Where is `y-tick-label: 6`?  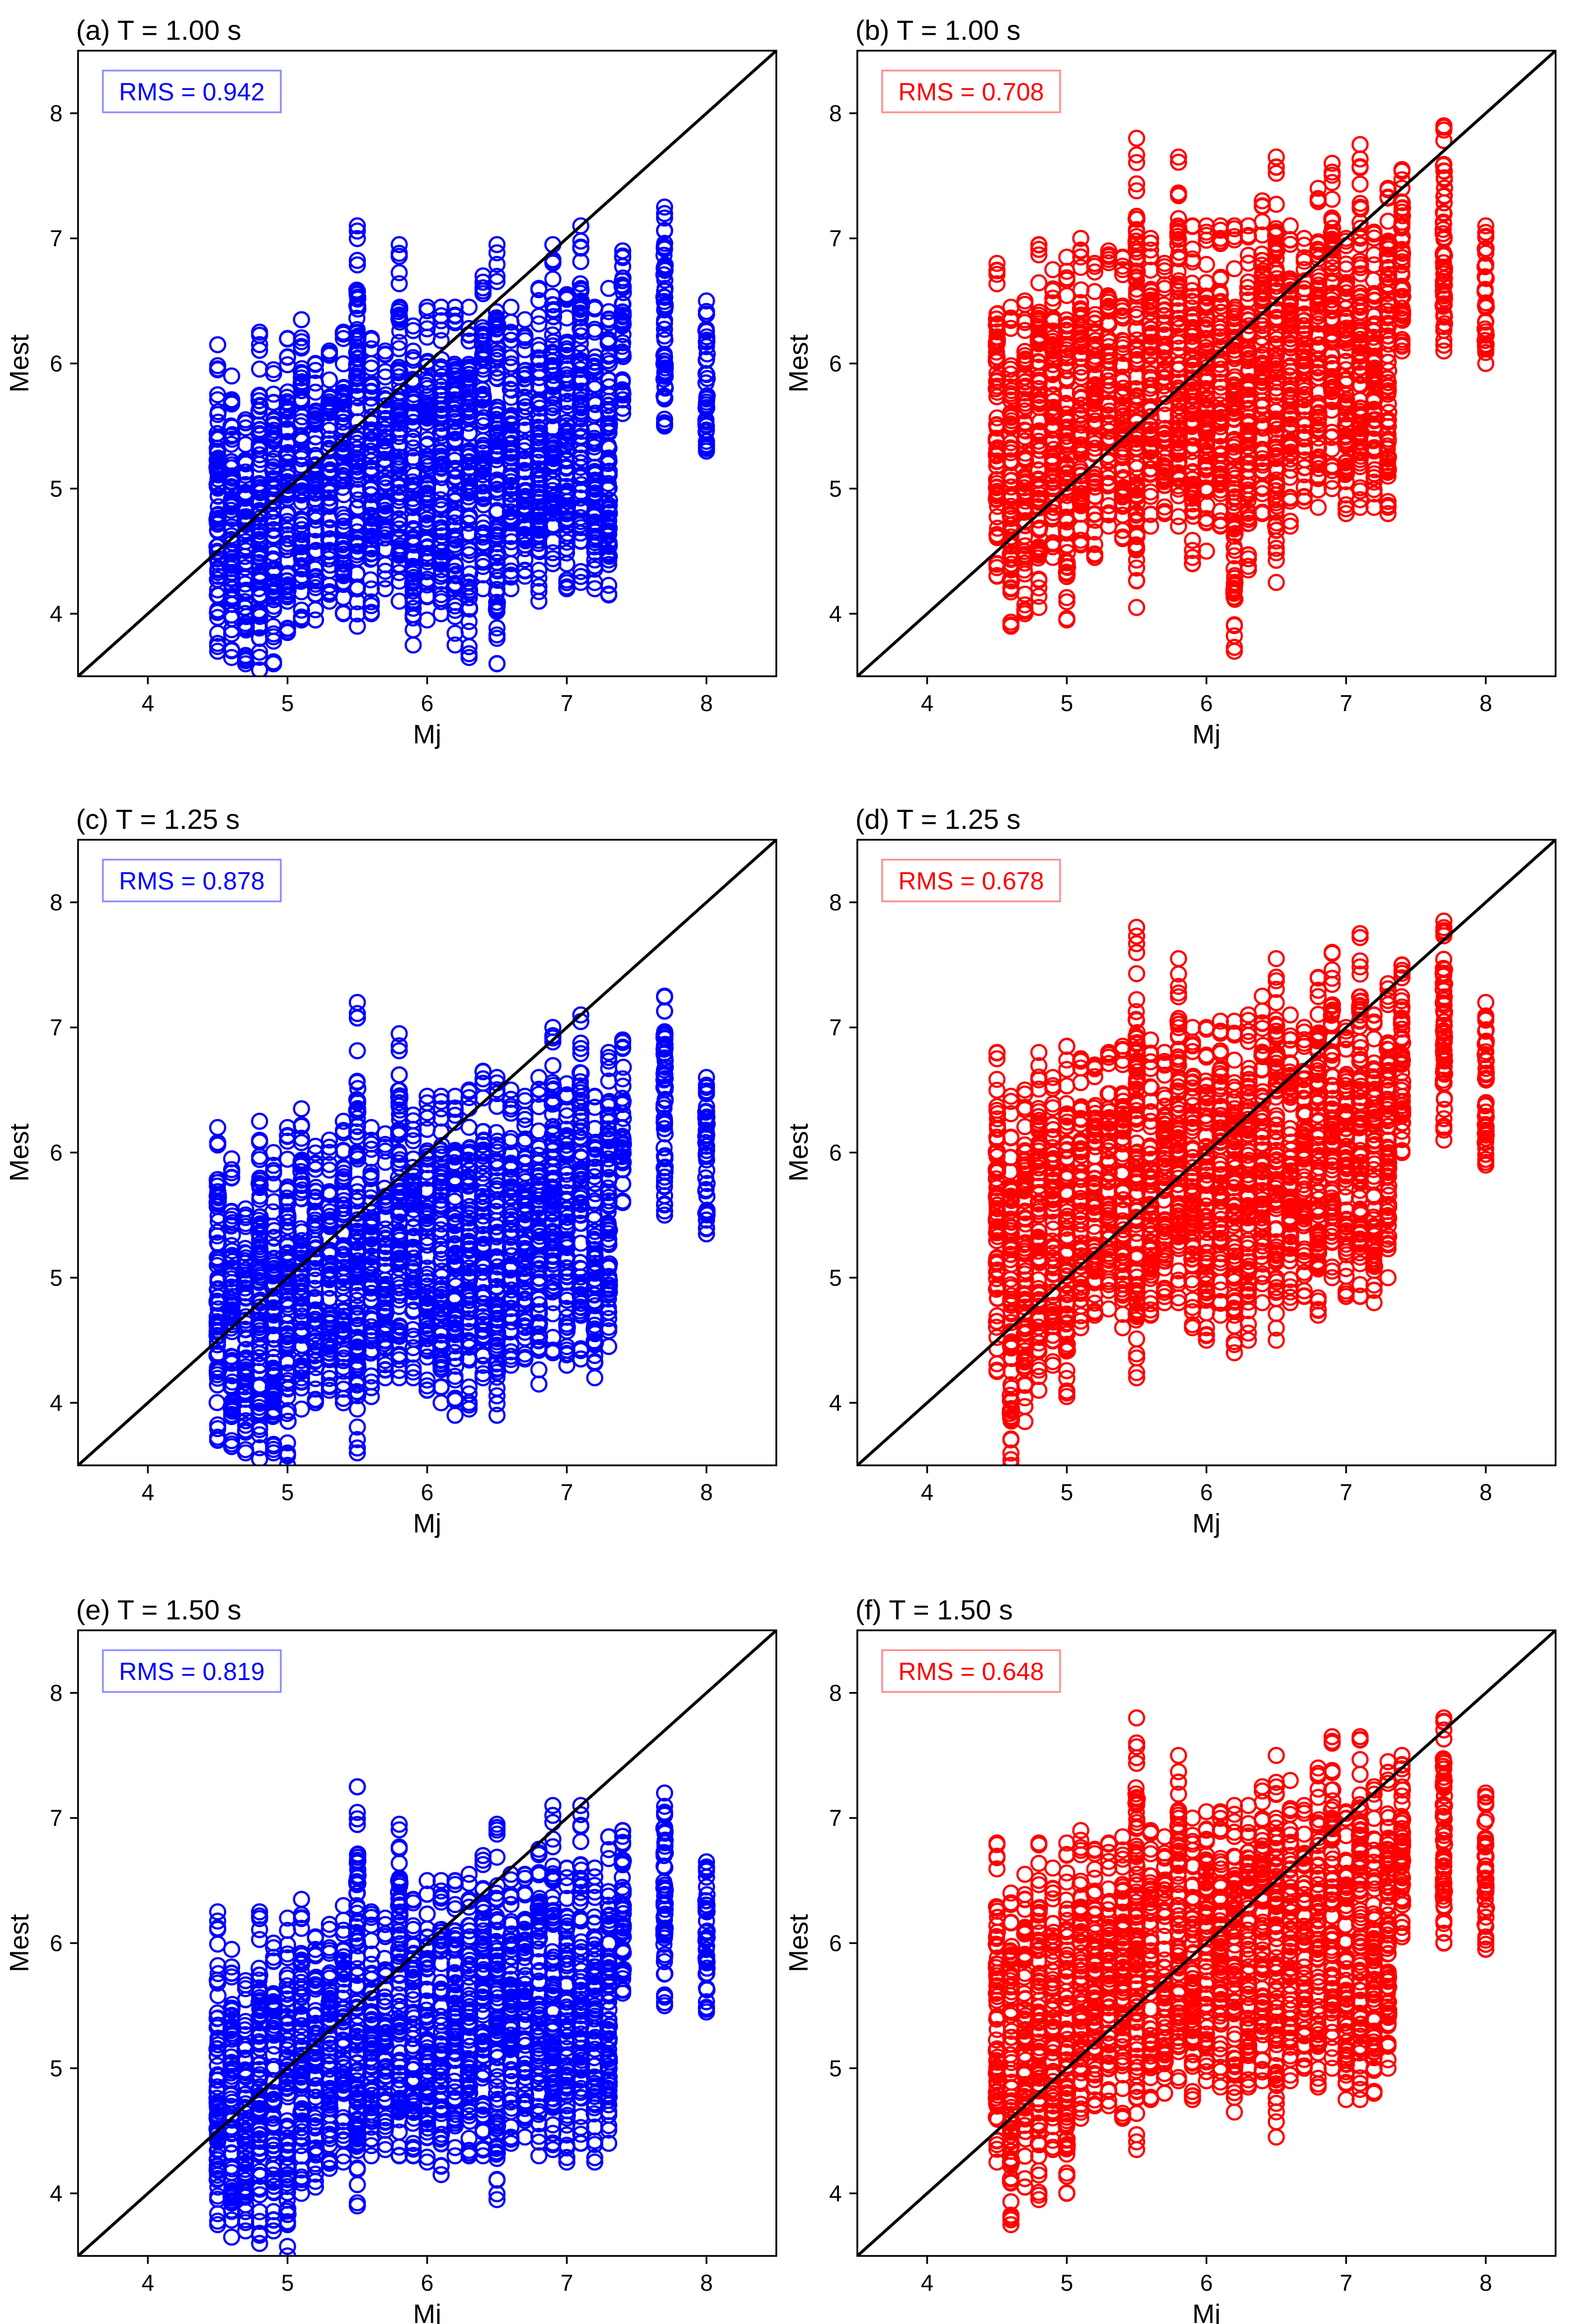
y-tick-label: 6 is located at coordinates (835, 364).